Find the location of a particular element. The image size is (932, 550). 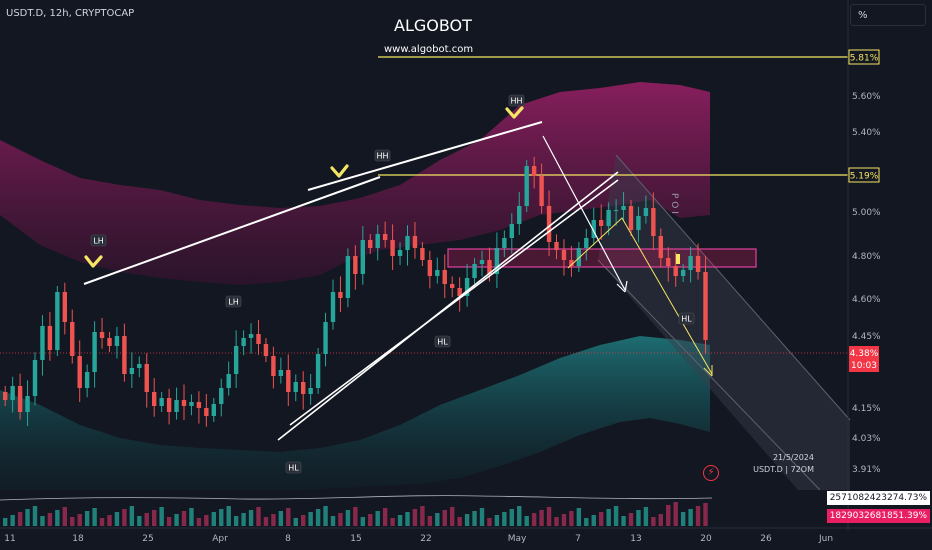

swing-label-lh-2: LH is located at coordinates (233, 301).